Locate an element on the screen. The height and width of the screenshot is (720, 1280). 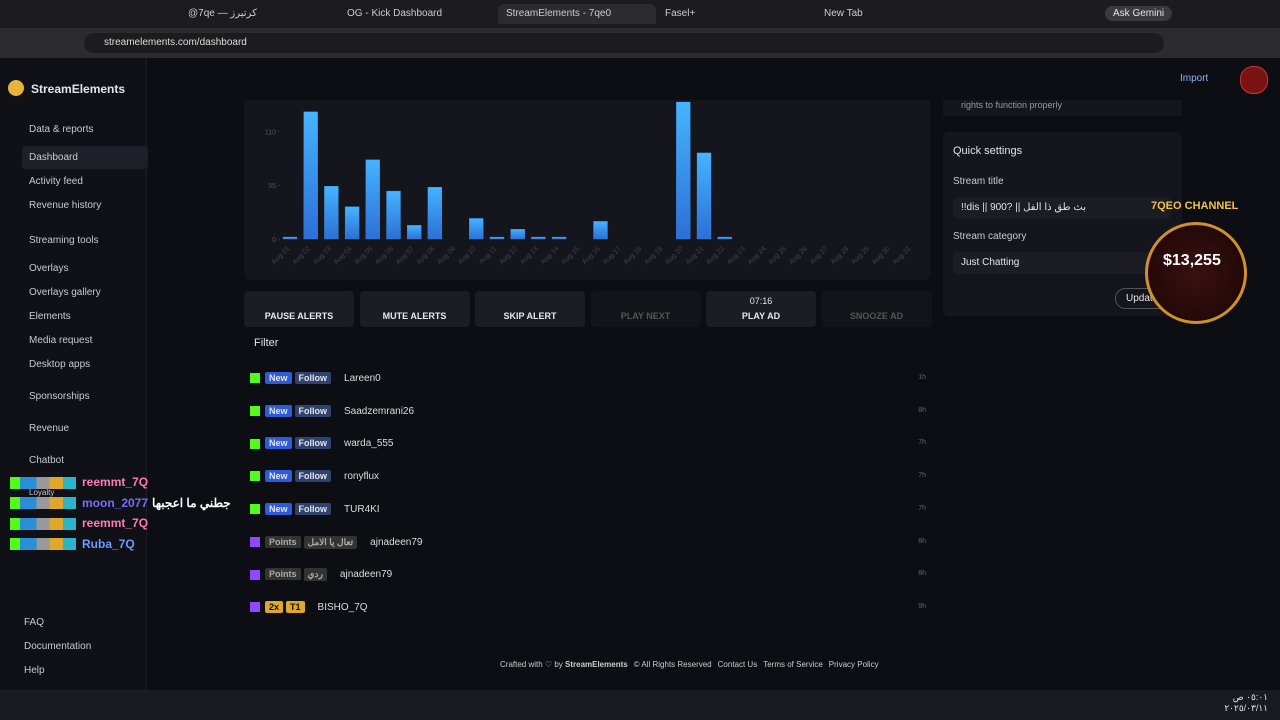
sidebar-item: Desktop apps is located at coordinates (60, 364).